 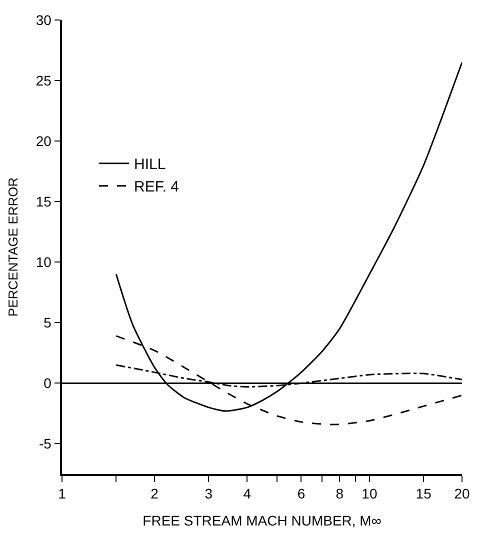 What do you see at coordinates (370, 494) in the screenshot?
I see `x-tick-label: 10` at bounding box center [370, 494].